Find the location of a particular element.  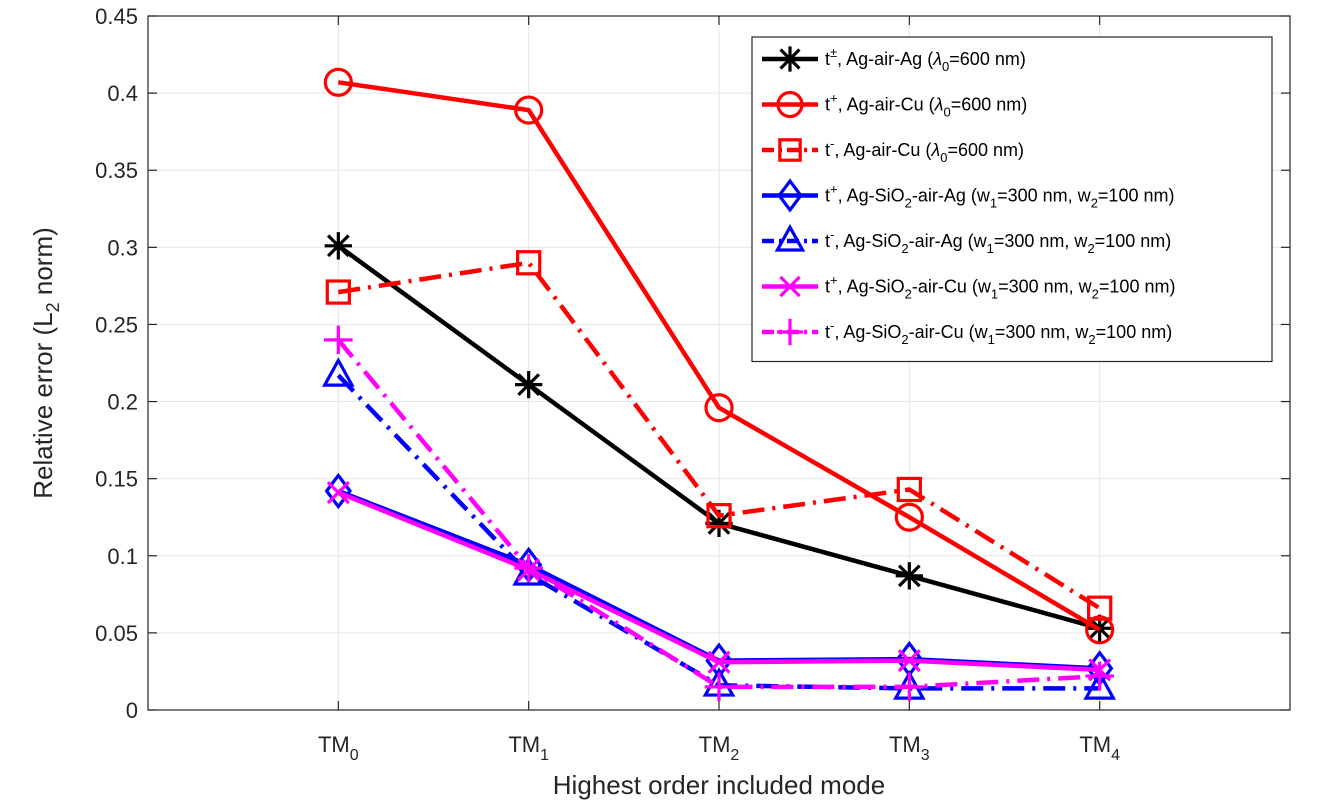

x-tick-label: TM3 is located at coordinates (909, 748).